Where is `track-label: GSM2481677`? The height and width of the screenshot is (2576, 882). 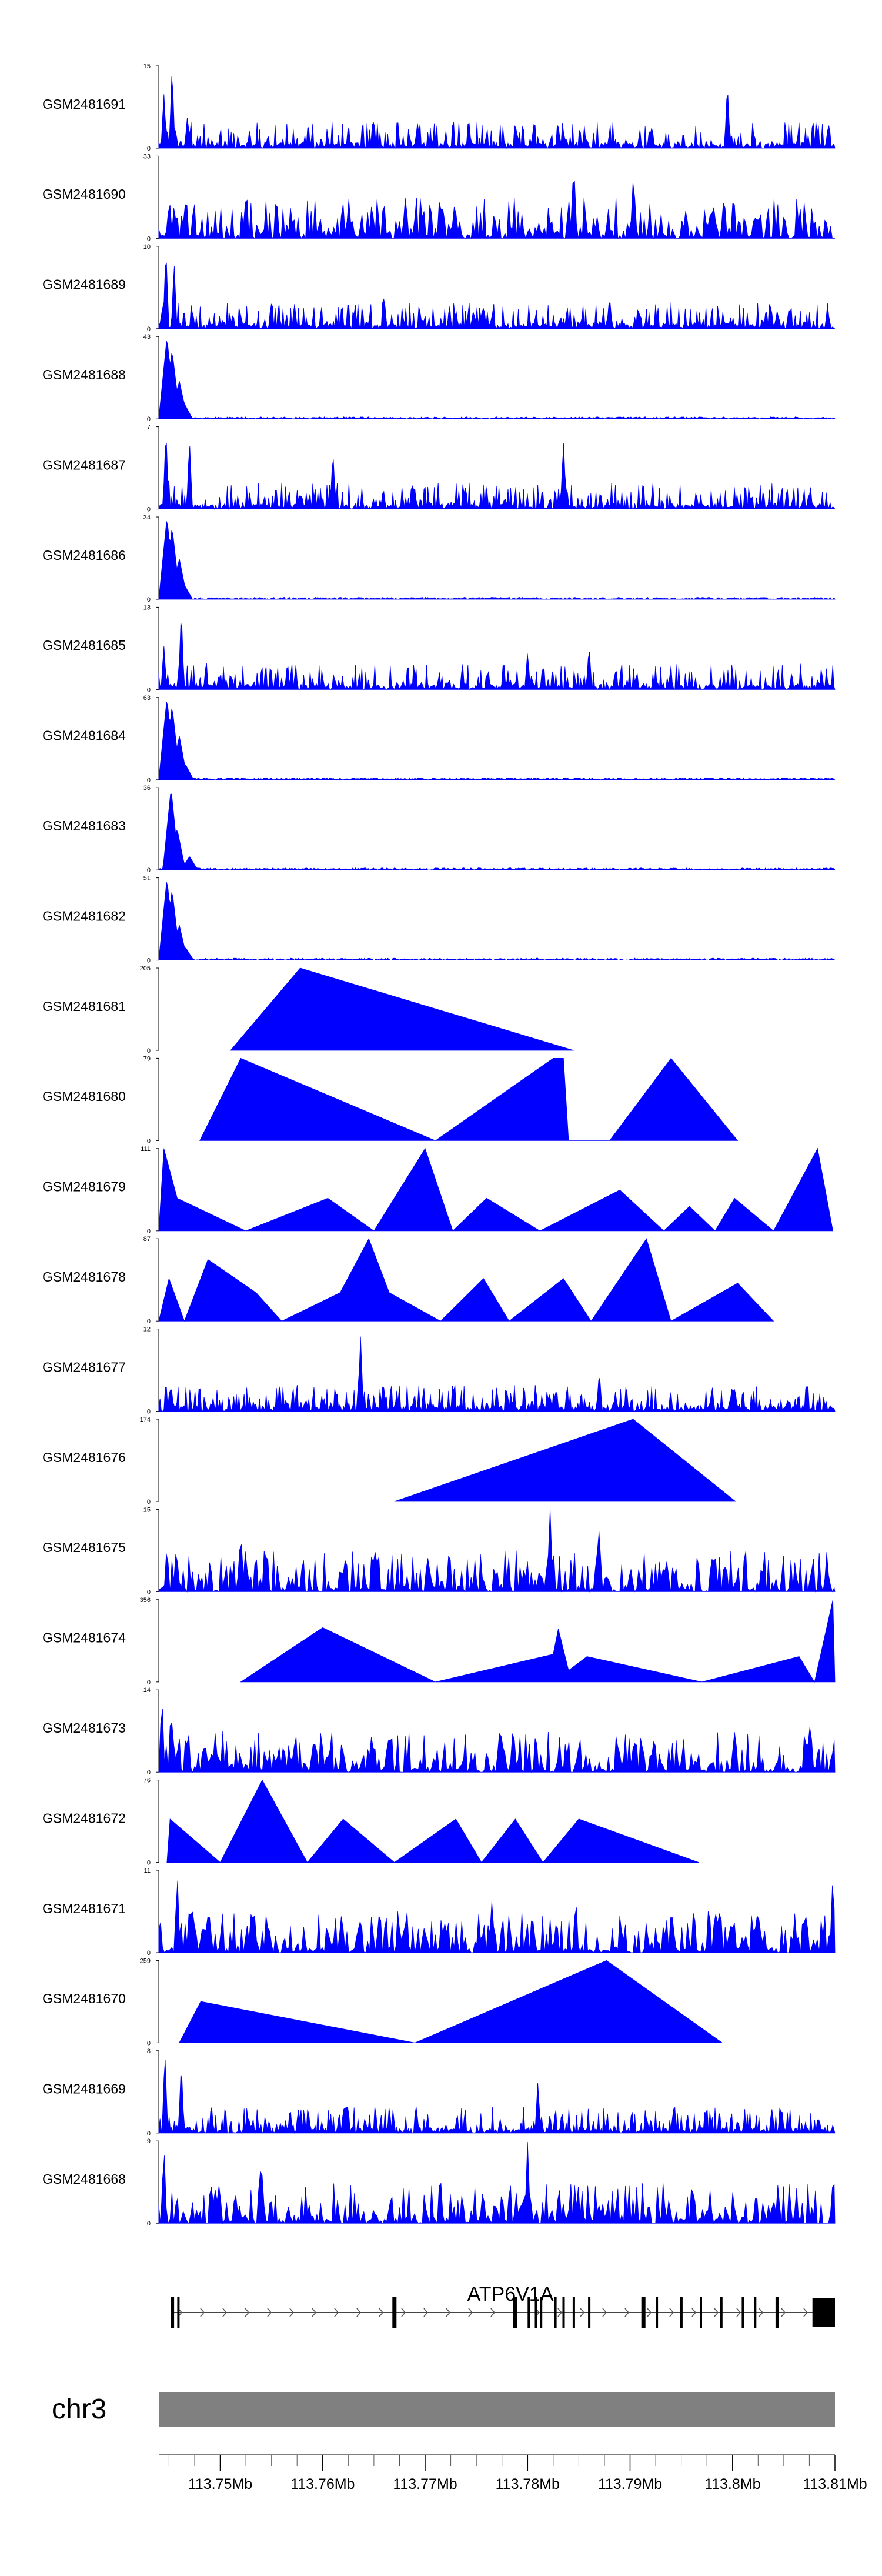
track-label: GSM2481677 is located at coordinates (84, 1366).